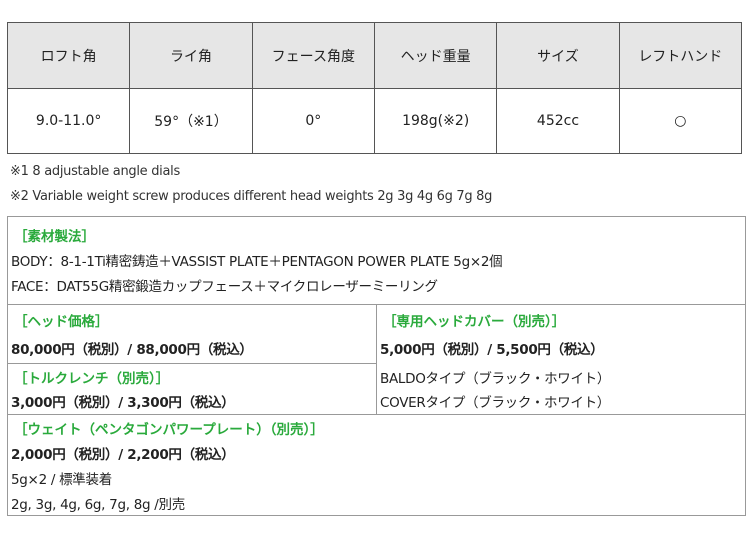  What do you see at coordinates (191, 121) in the screenshot?
I see `value-lie: 59°（※1）` at bounding box center [191, 121].